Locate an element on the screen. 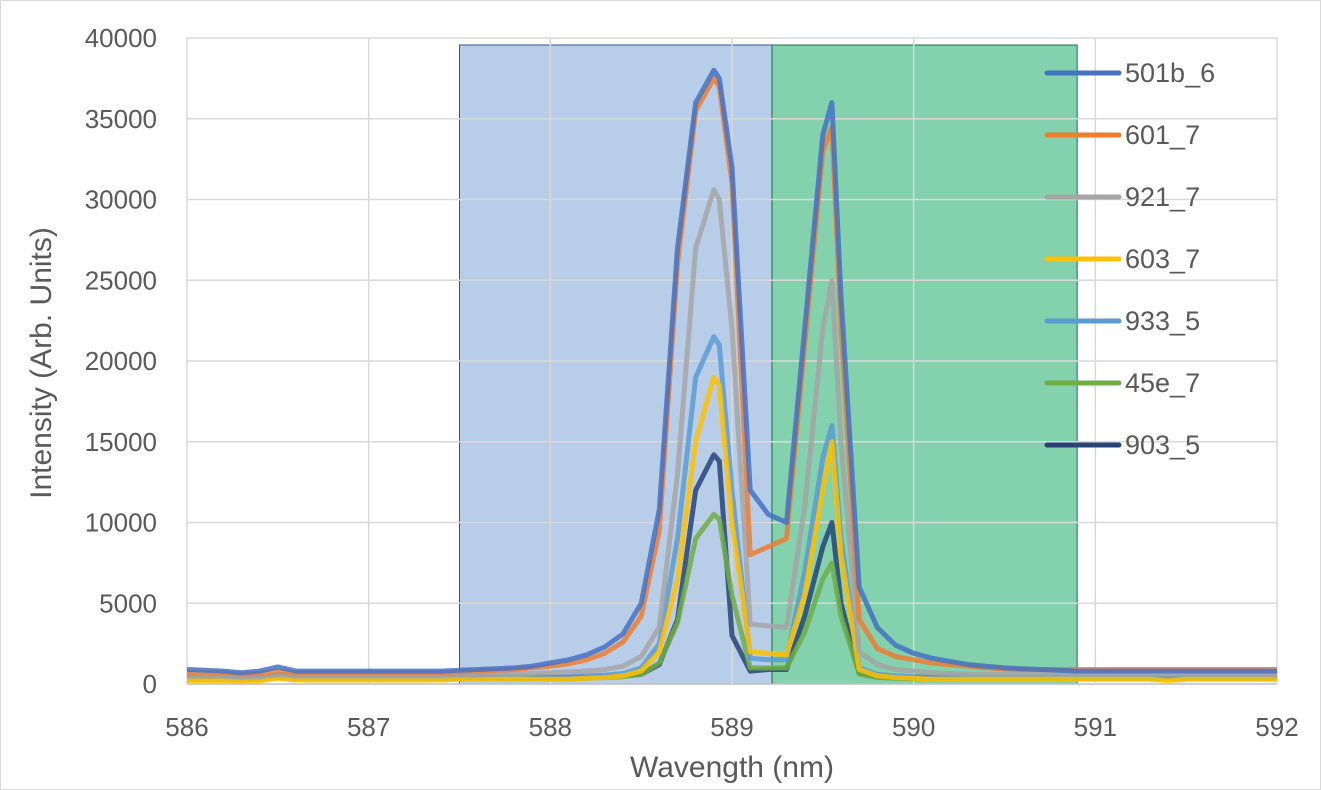 The width and height of the screenshot is (1321, 790). legend-label-903_5: 903_5 is located at coordinates (1162, 445).